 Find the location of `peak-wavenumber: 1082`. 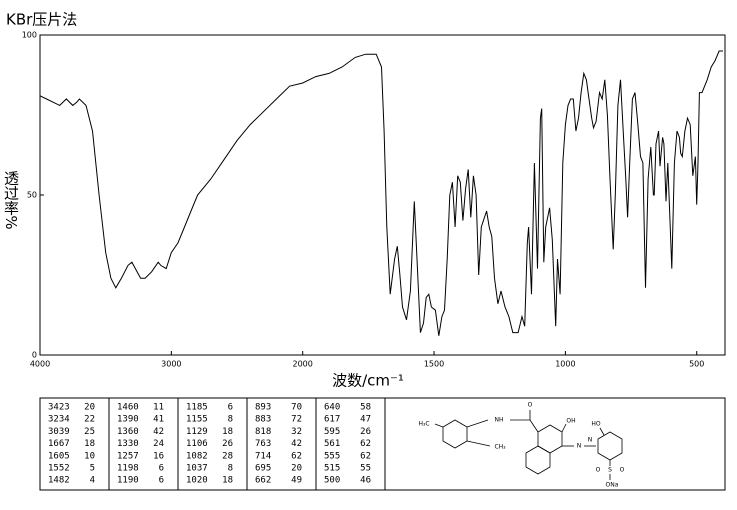

peak-wavenumber: 1082 is located at coordinates (197, 456).